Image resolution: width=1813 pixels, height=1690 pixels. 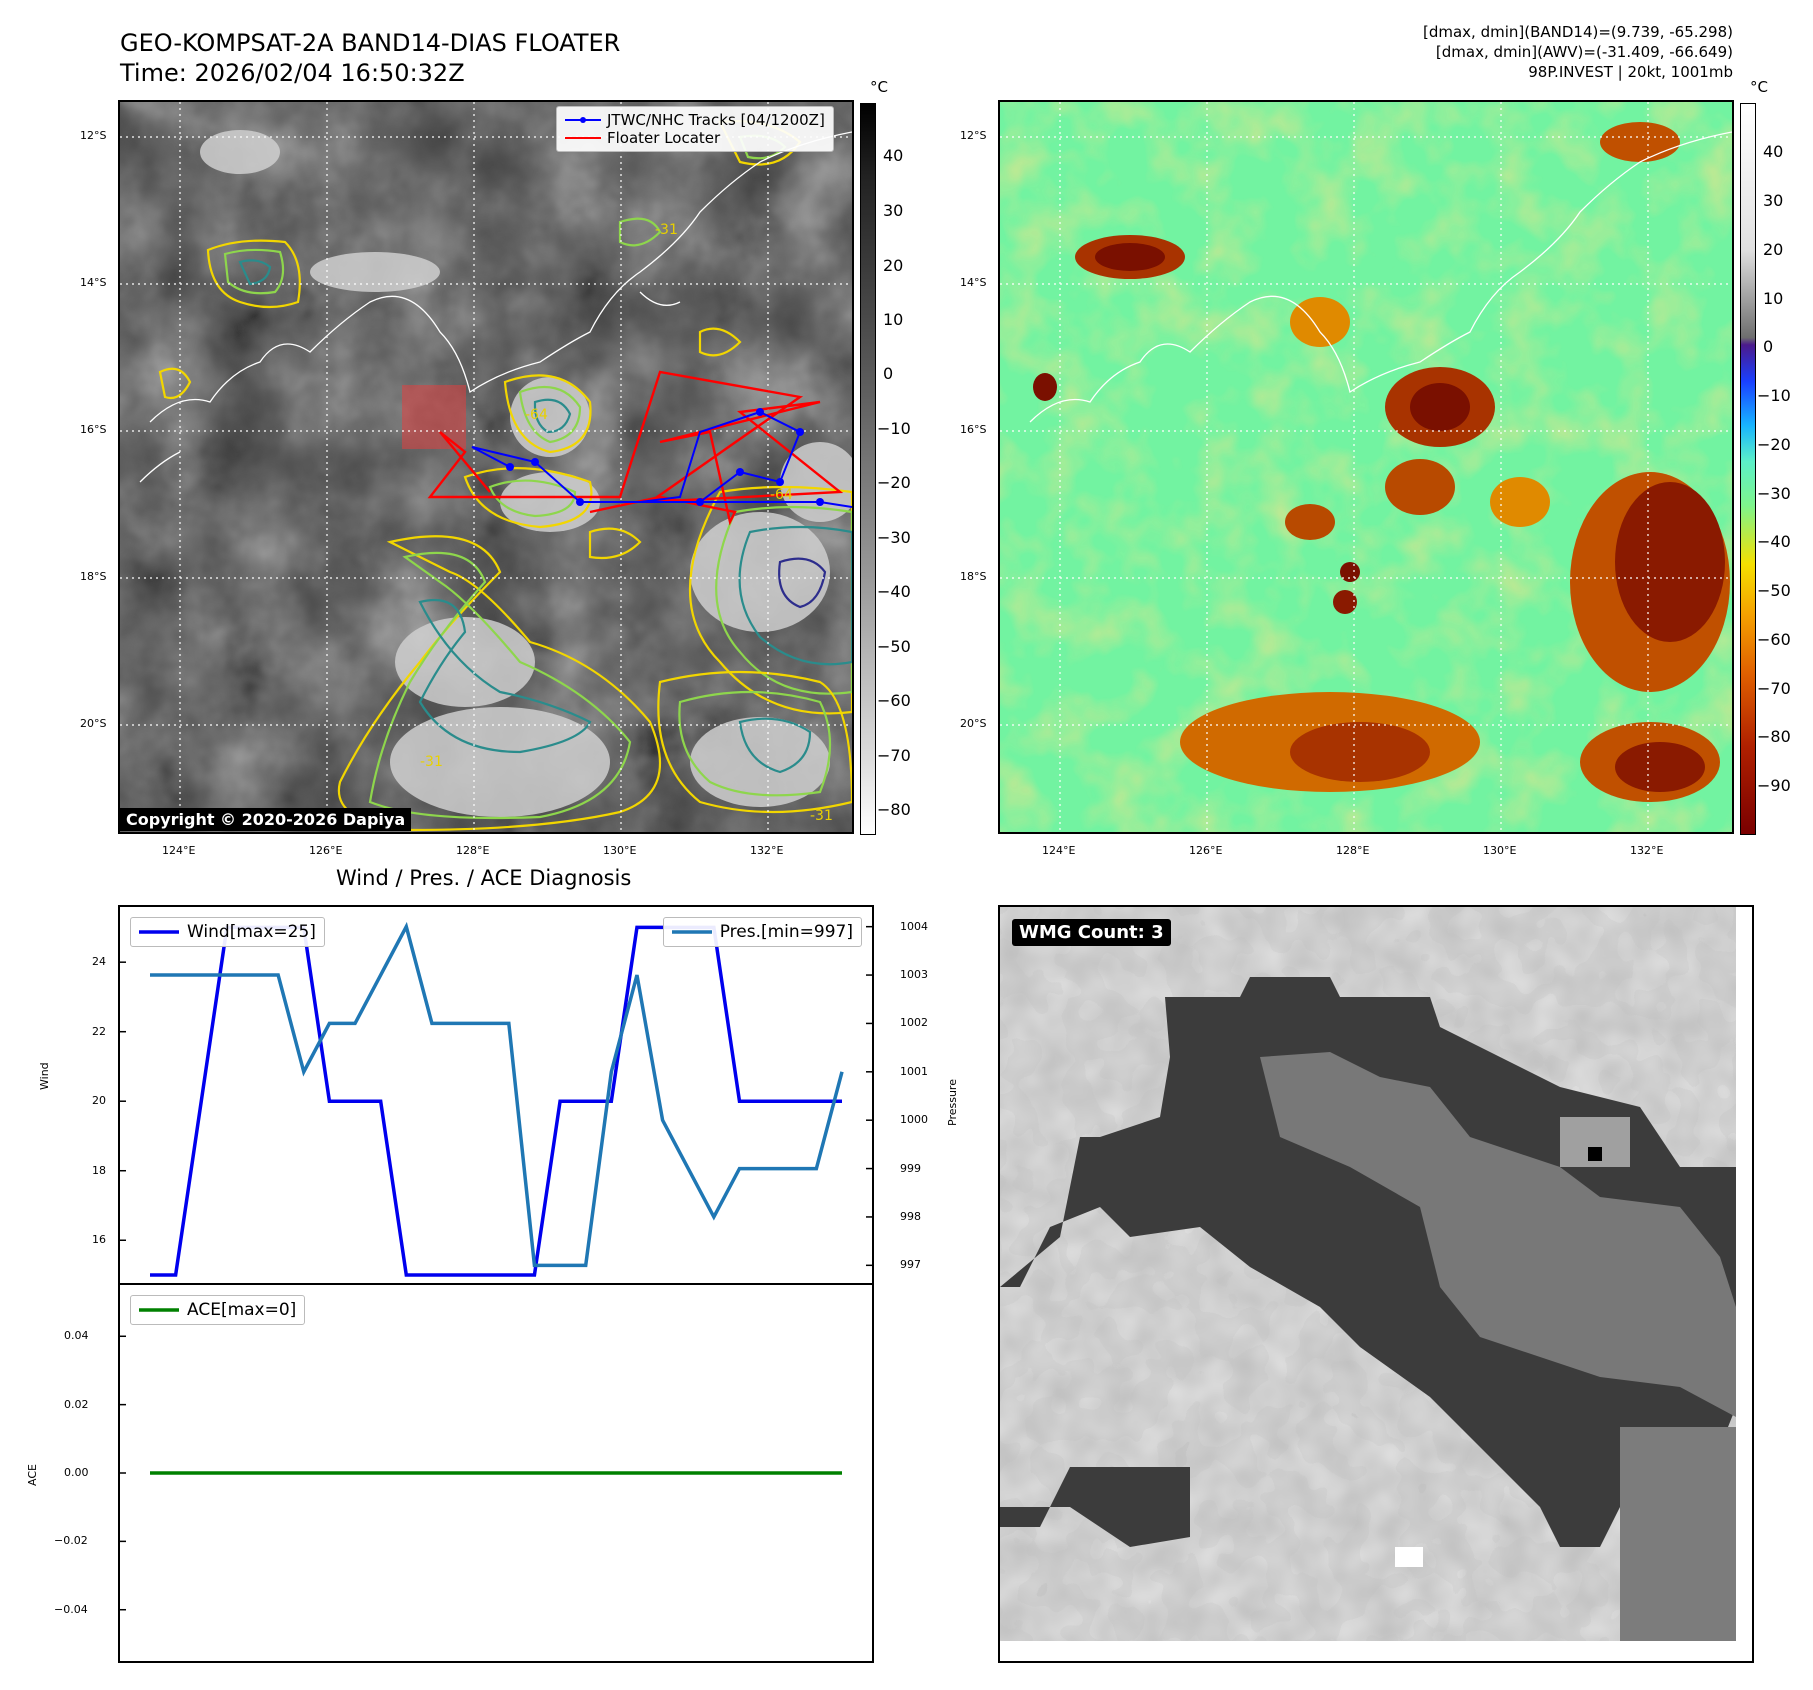 I want to click on wmg-center-pixel, so click(x=1595, y=1154).